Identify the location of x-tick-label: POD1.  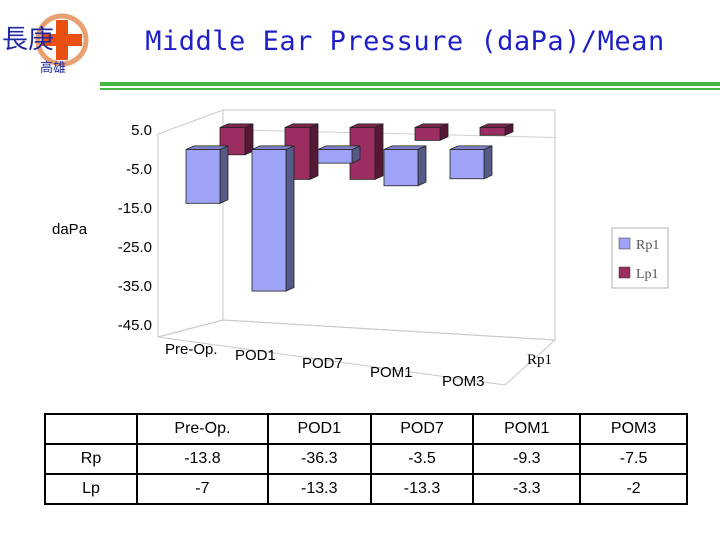
(255, 355).